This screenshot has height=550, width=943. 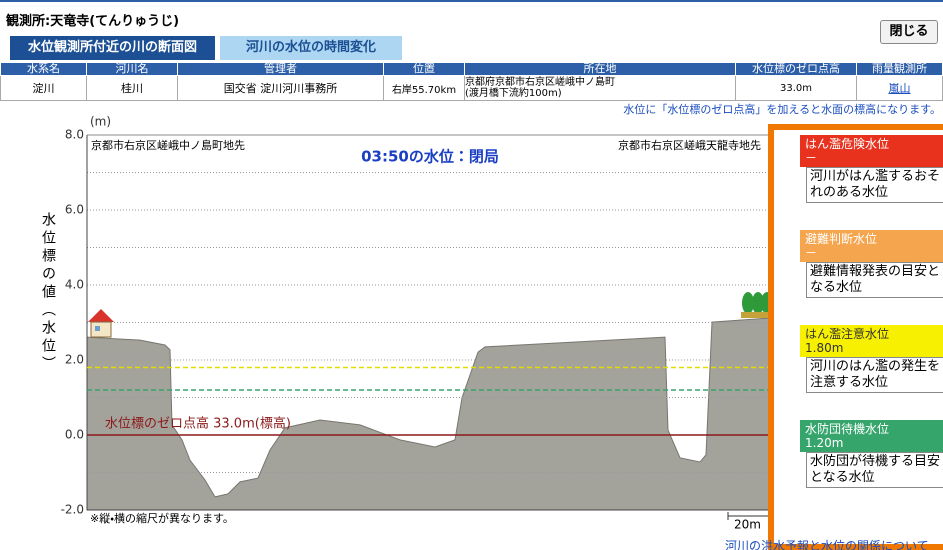 I want to click on scale-note: ※縦・横の縮尺が異なります。, so click(x=162, y=518).